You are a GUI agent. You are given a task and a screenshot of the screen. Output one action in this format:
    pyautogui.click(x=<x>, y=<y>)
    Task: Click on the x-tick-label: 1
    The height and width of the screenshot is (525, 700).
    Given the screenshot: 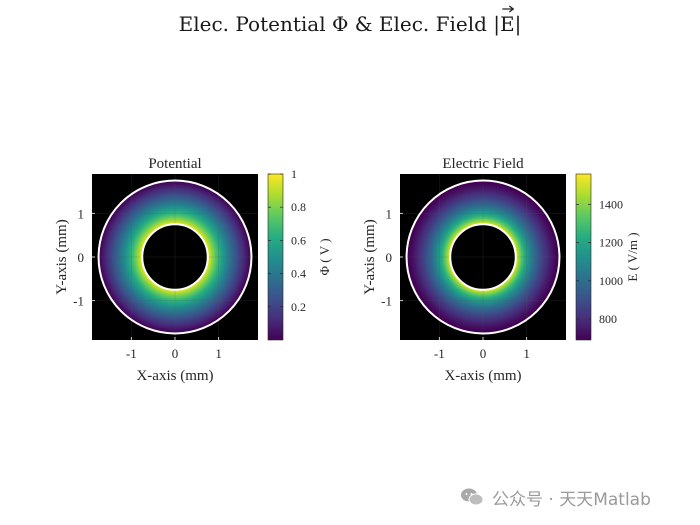 What is the action you would take?
    pyautogui.click(x=526, y=353)
    